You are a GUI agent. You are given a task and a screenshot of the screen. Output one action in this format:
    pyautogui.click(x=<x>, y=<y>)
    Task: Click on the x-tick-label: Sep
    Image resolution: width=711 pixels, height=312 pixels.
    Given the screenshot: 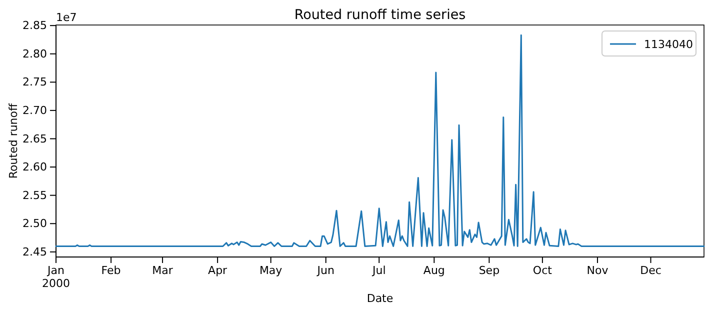 What is the action you would take?
    pyautogui.click(x=489, y=270)
    